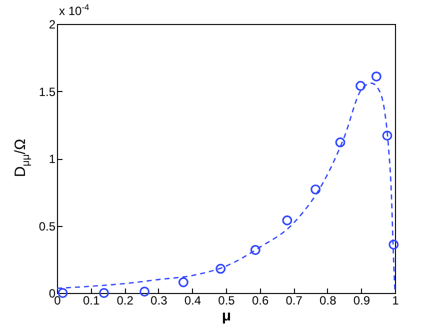 This screenshot has height=330, width=436. I want to click on y-tick-label: 1.5, so click(47, 91).